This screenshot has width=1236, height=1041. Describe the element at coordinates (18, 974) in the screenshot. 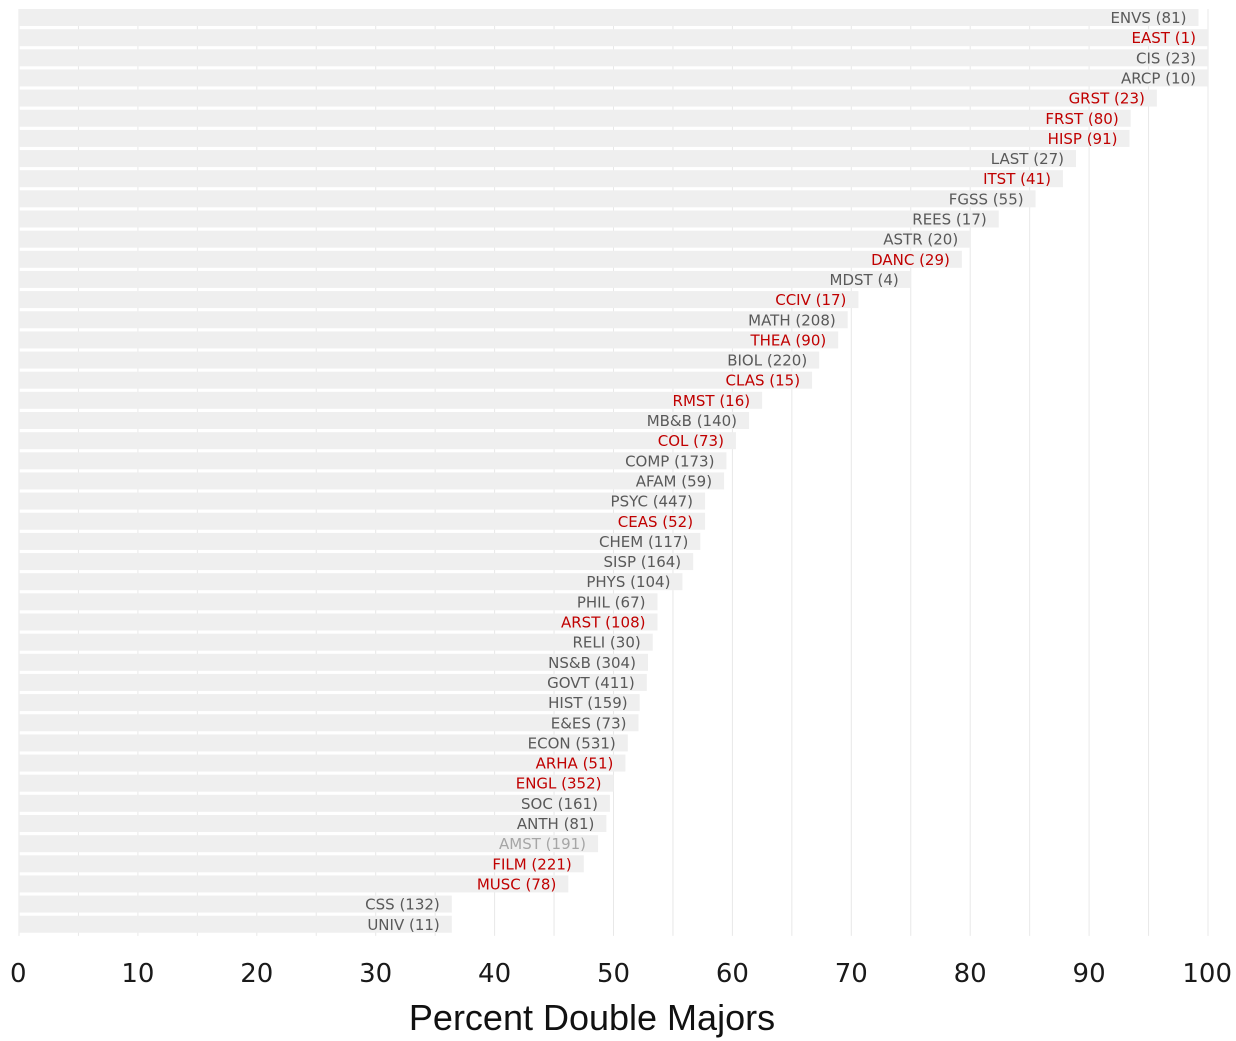

I see `x-tick-label: 0` at that location.